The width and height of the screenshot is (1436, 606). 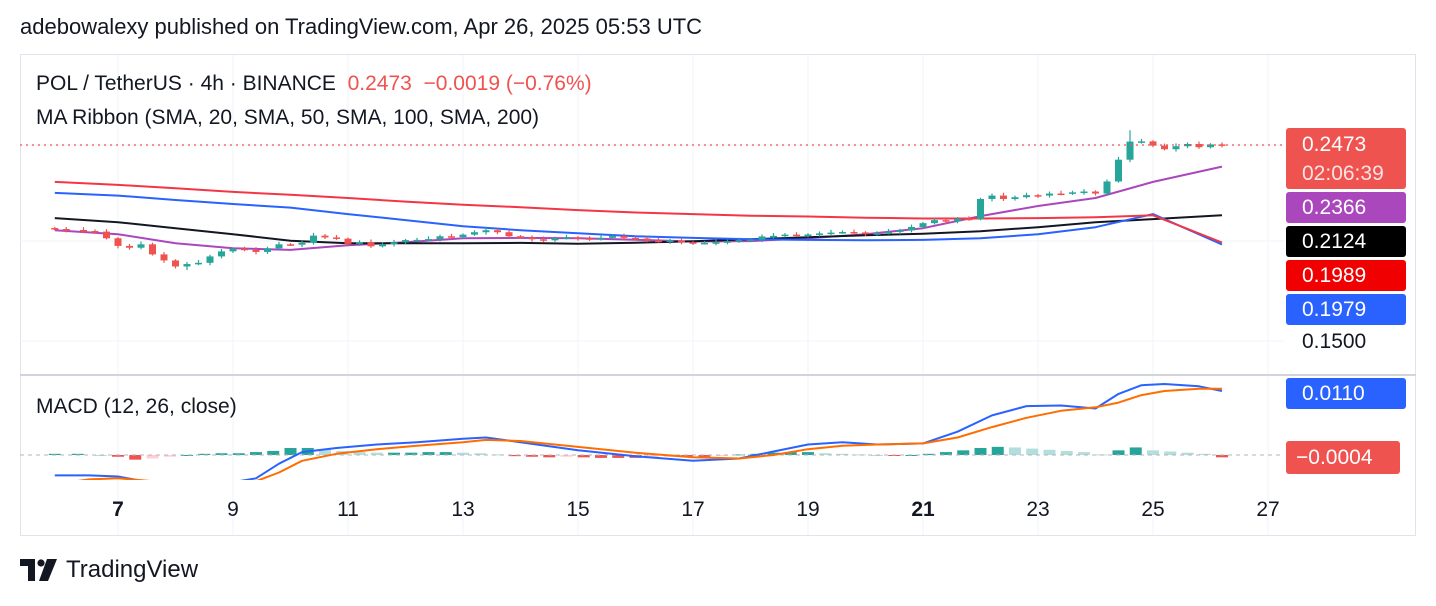 What do you see at coordinates (1346, 275) in the screenshot?
I see `sma200-badge: 0.1989` at bounding box center [1346, 275].